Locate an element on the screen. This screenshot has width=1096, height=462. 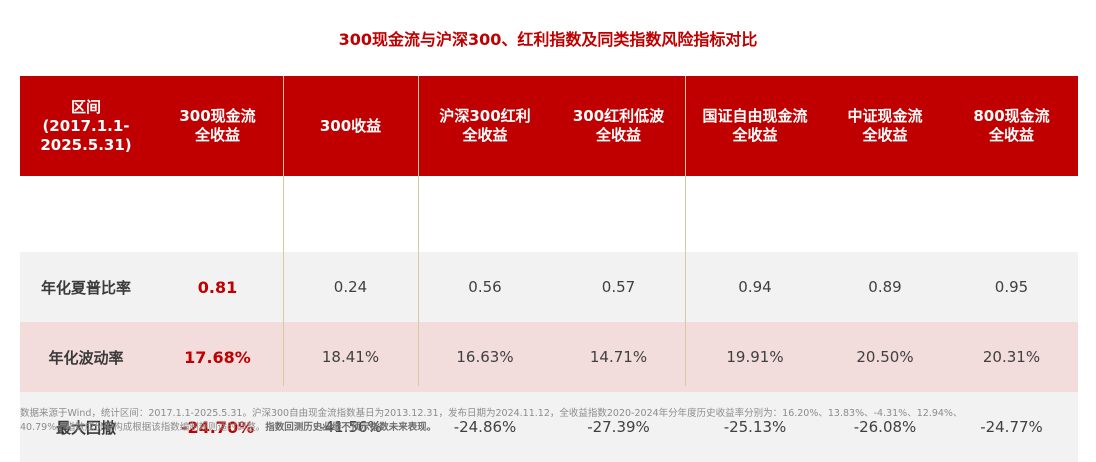
row-value: 19.91% is located at coordinates (755, 357).